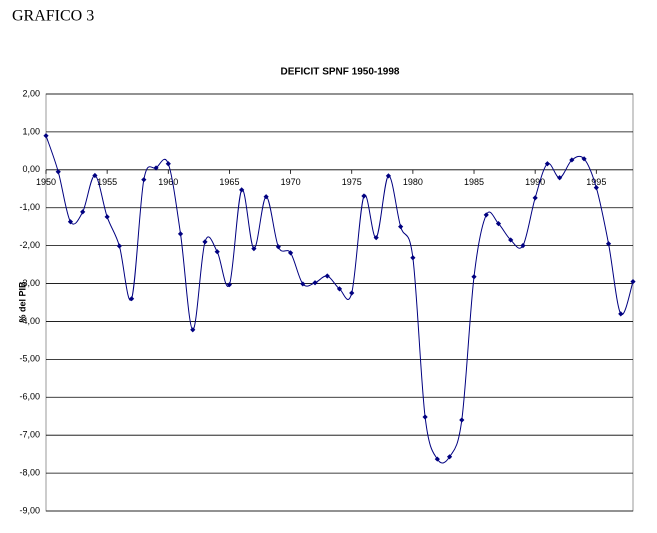 Image resolution: width=657 pixels, height=533 pixels. Describe the element at coordinates (229, 182) in the screenshot. I see `x-tick-label: 1965` at that location.